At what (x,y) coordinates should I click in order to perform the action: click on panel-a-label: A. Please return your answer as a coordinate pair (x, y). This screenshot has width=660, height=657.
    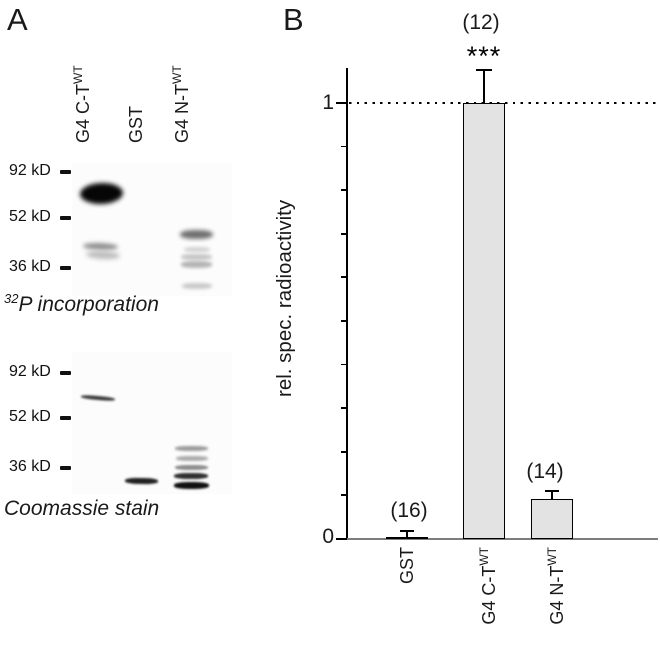
    Looking at the image, I should click on (17, 19).